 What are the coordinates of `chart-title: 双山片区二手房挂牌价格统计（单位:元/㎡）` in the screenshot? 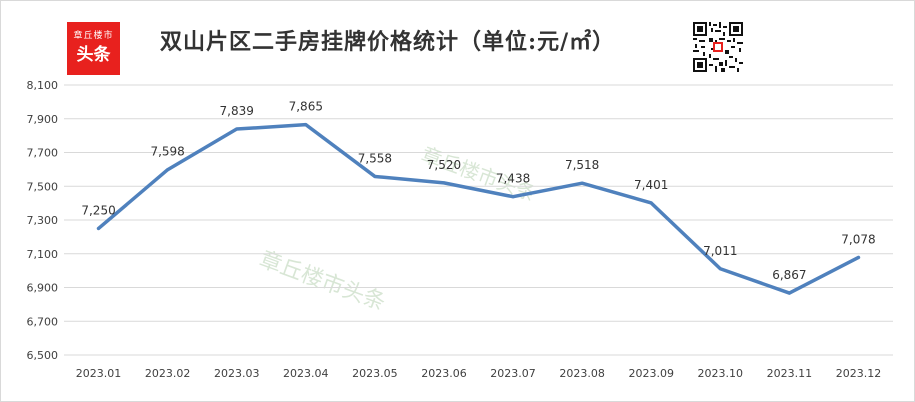 It's located at (388, 42).